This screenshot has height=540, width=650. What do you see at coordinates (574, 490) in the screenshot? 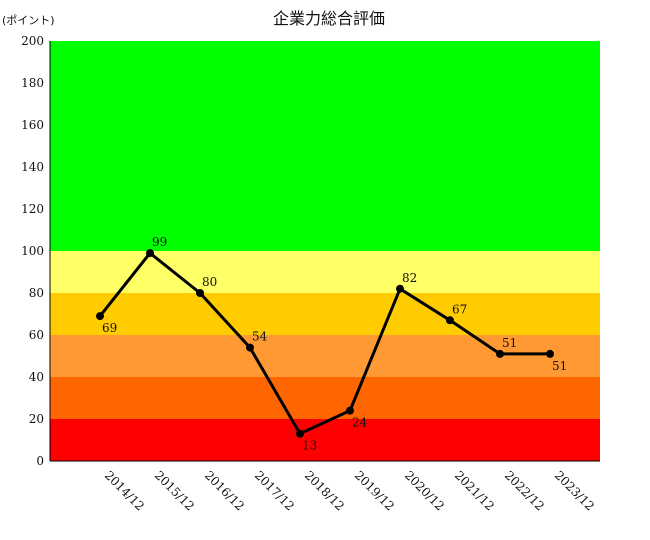
I see `x-tick-label: 2023/12` at bounding box center [574, 490].